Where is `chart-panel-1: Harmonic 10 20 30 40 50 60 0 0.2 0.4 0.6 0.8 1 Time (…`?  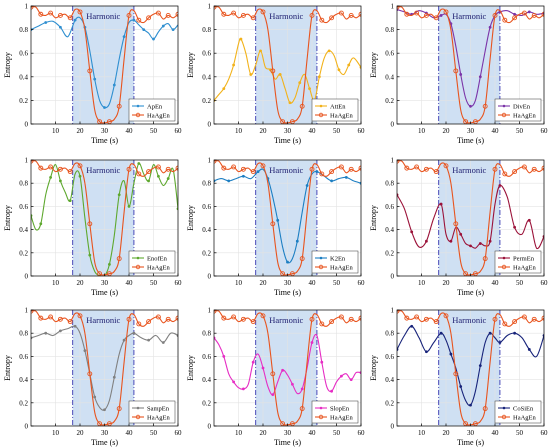 chart-panel-1: Harmonic 10 20 30 40 50 60 0 0.2 0.4 0.6 0.8 1 Time (… is located at coordinates (92, 74).